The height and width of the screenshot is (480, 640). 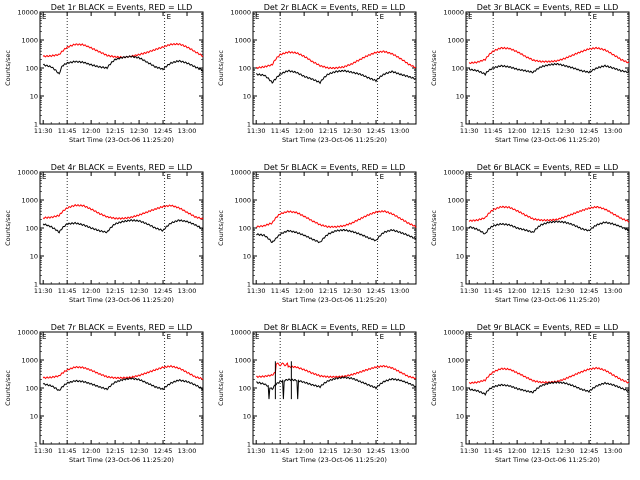 I want to click on panel-title: Det 5r BLACK = Events, RED = LLD, so click(x=335, y=167).